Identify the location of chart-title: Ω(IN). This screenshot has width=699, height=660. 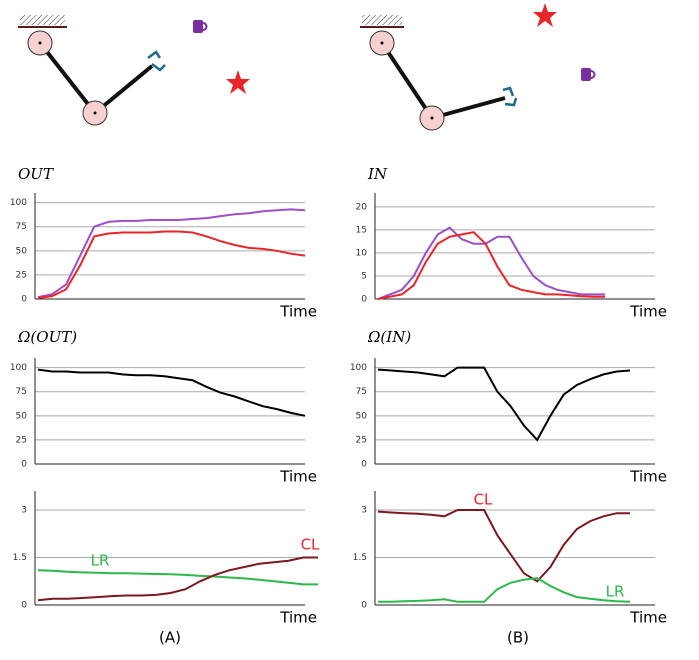
(389, 337).